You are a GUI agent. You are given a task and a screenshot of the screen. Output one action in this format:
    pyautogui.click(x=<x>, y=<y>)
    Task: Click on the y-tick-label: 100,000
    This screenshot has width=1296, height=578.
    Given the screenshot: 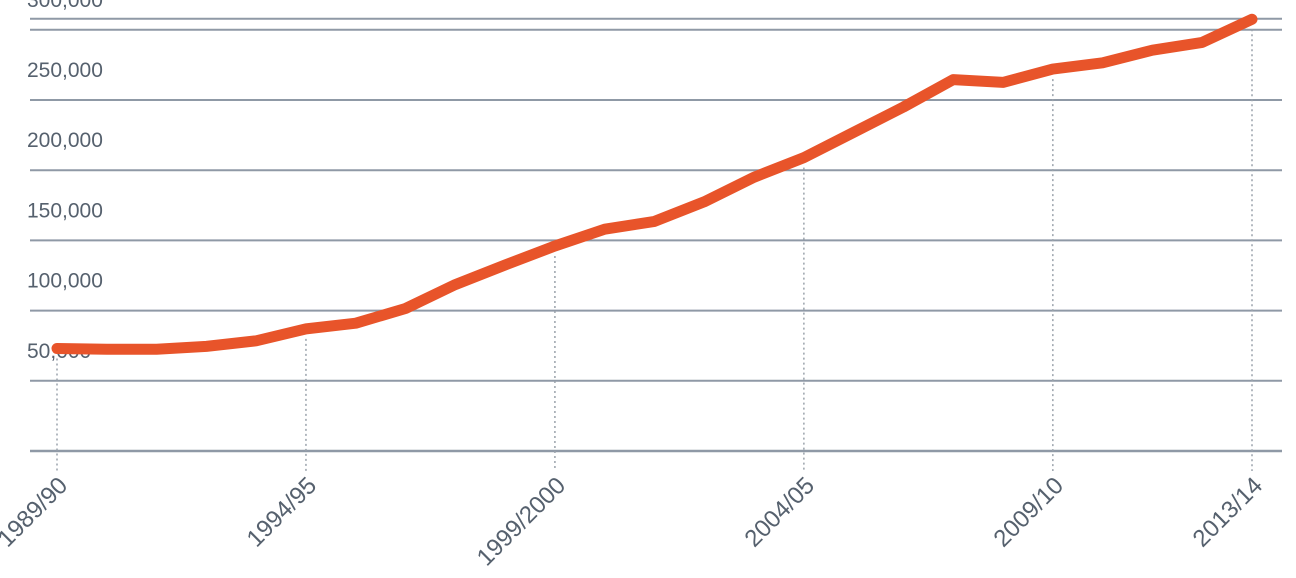 What is the action you would take?
    pyautogui.click(x=65, y=281)
    